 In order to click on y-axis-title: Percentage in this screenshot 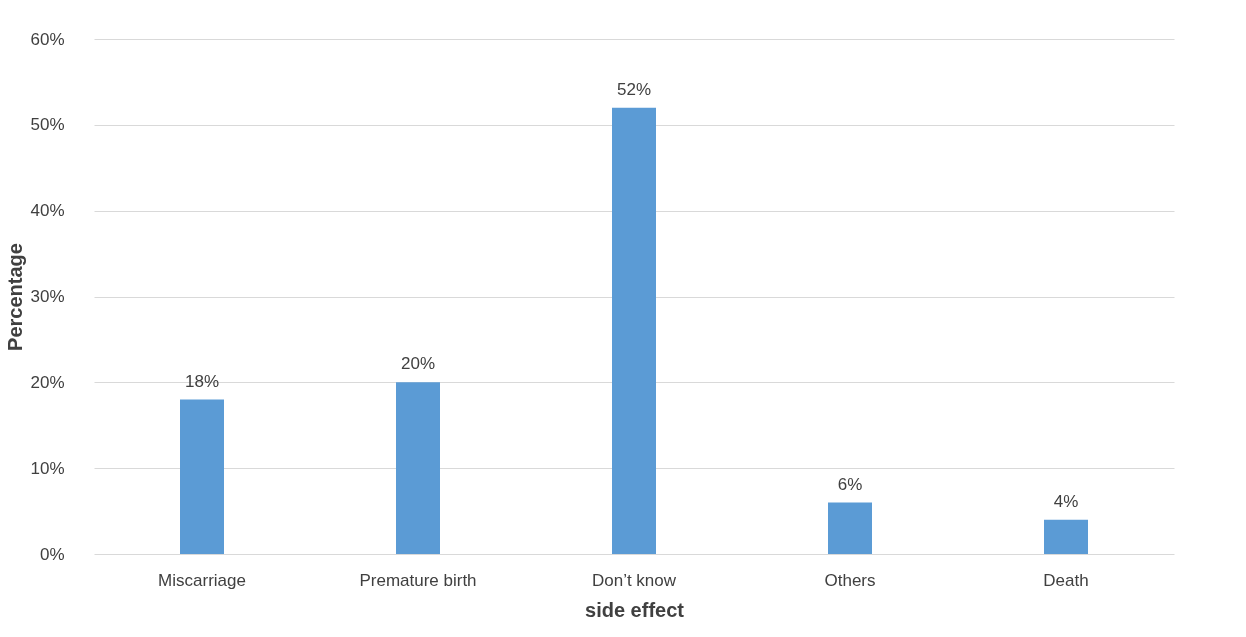, I will do `click(15, 297)`.